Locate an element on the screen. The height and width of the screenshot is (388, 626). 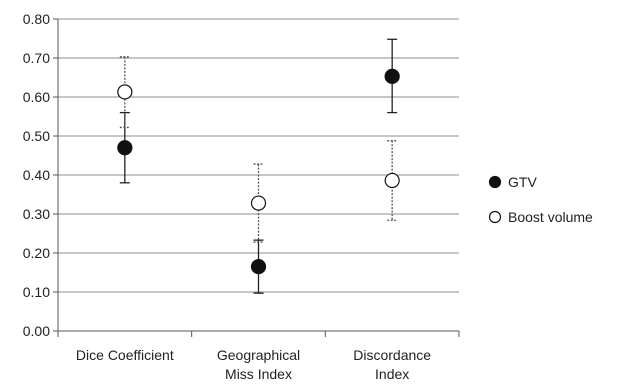
y-tick-label: 0.40 is located at coordinates (36, 175).